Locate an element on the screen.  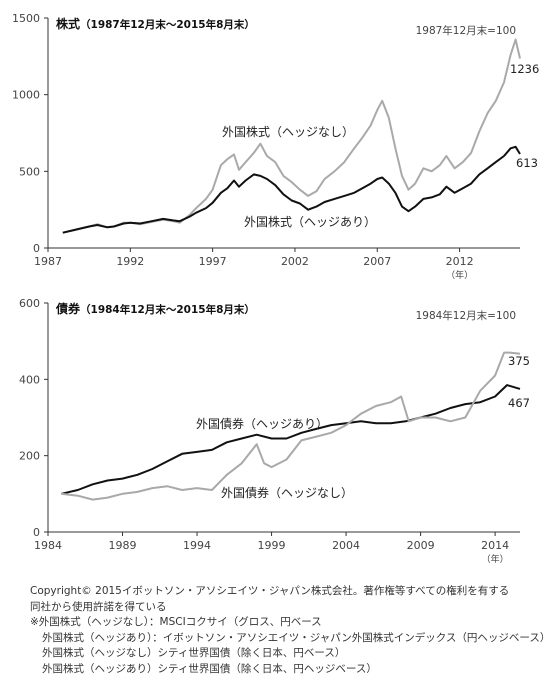
chart2-x-tick-label: 2004 is located at coordinates (346, 545).